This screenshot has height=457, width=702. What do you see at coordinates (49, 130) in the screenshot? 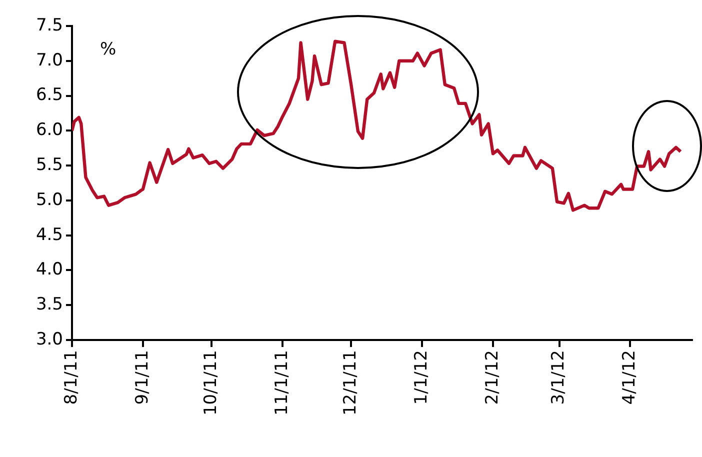
I see `y-tick-label: 6.0` at bounding box center [49, 130].